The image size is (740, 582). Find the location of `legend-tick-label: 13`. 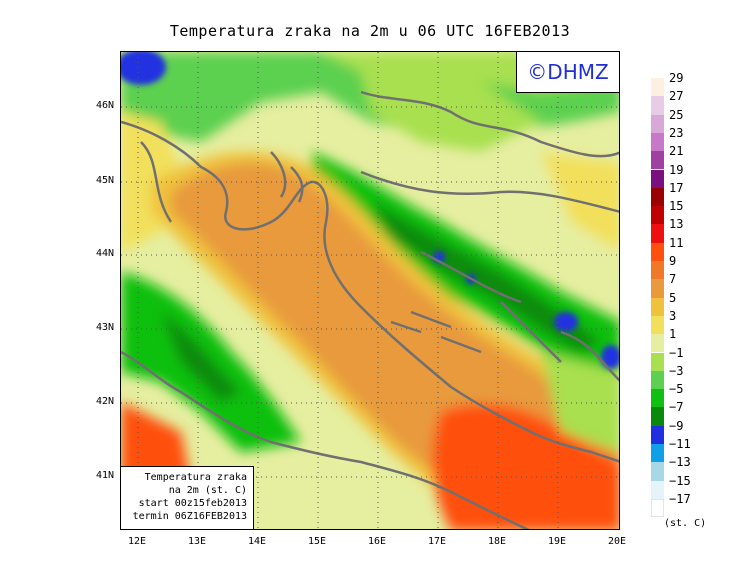

legend-tick-label: 13 is located at coordinates (676, 224).